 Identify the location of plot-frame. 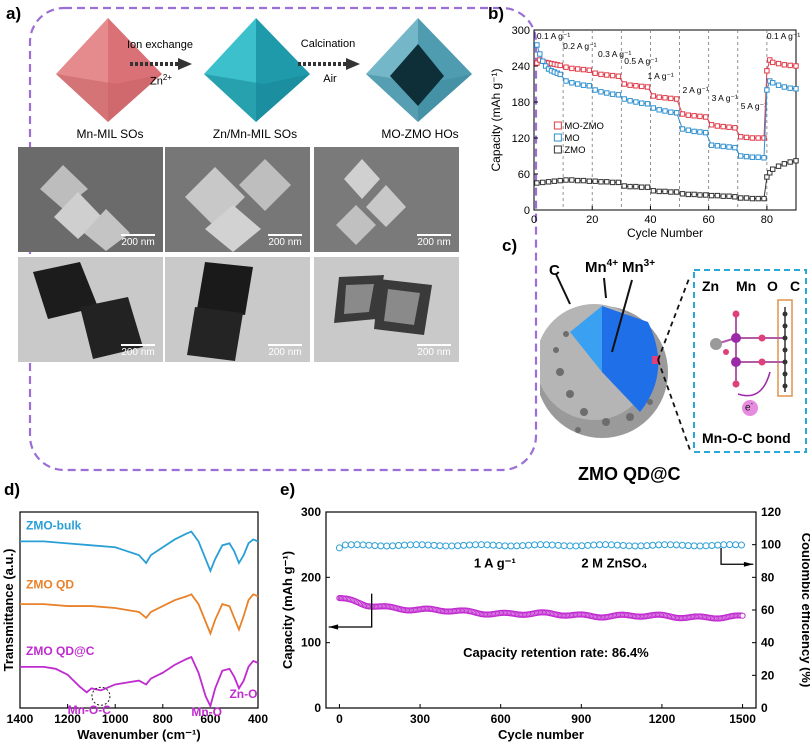
(139, 610).